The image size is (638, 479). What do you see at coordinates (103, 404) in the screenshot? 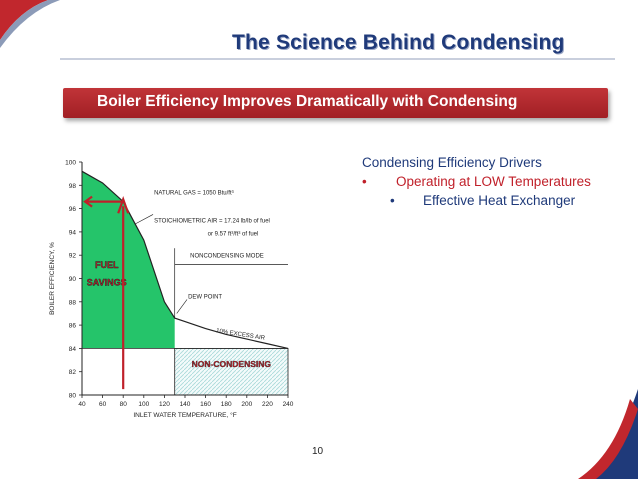
I see `x-tick-label: 60` at bounding box center [103, 404].